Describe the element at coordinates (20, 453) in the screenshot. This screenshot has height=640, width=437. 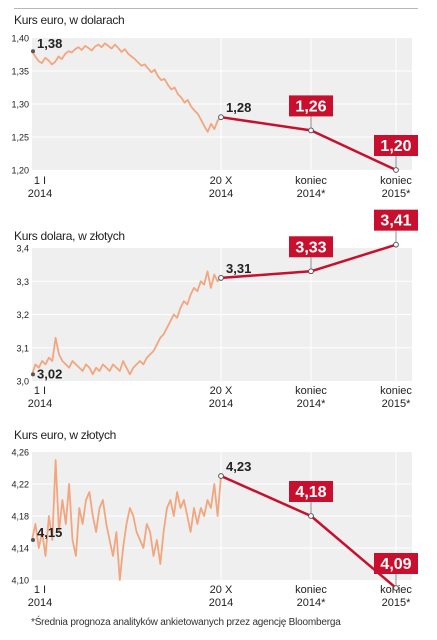
I see `y-tick-label: 4,26` at that location.